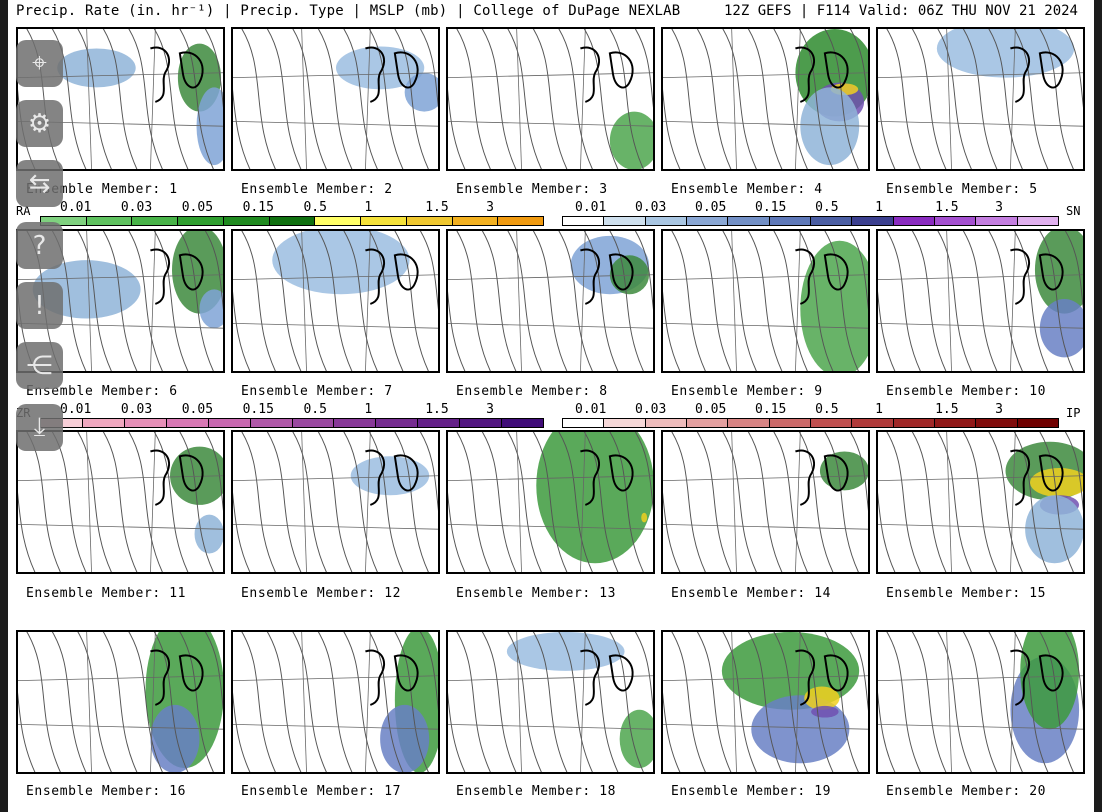 This screenshot has height=812, width=1102. What do you see at coordinates (39, 245) in the screenshot?
I see `help-icon: ?` at bounding box center [39, 245].